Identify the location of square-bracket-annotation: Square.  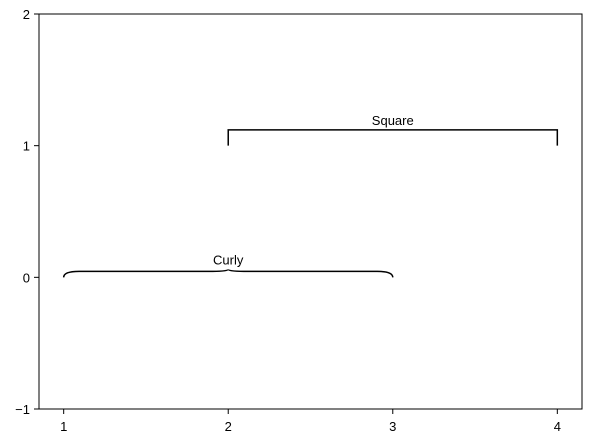
(393, 129).